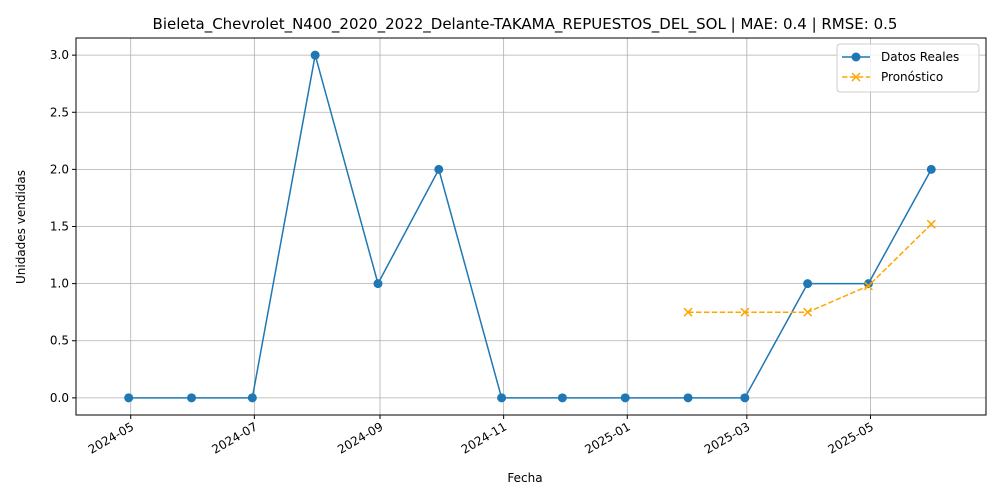 Image resolution: width=1000 pixels, height=500 pixels. What do you see at coordinates (234, 437) in the screenshot?
I see `x-tick-label: 2024-07` at bounding box center [234, 437].